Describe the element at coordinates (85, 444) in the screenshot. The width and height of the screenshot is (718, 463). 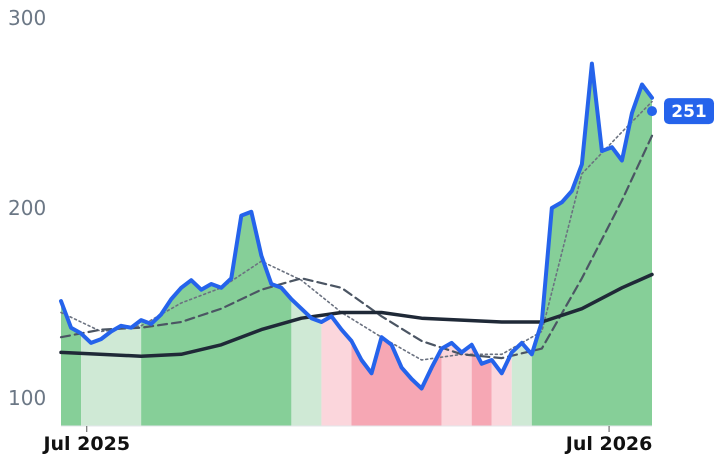
I see `x-tick-label-0: Jul 2025` at that location.